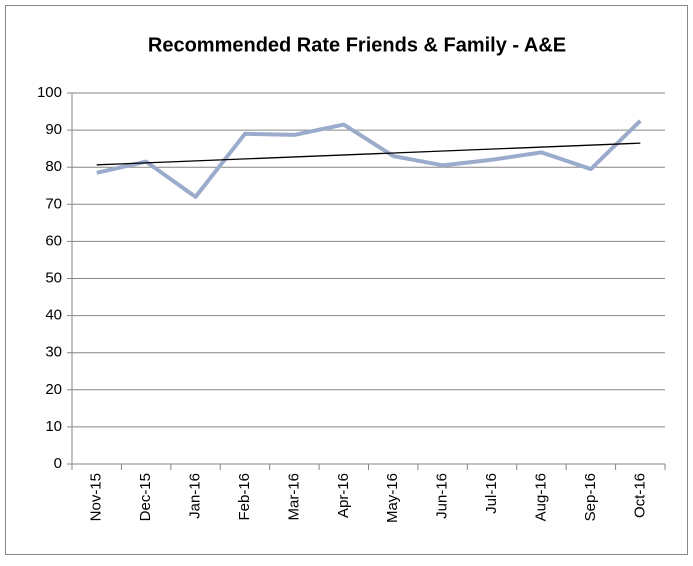 This screenshot has height=566, width=693. What do you see at coordinates (293, 497) in the screenshot?
I see `x-tick-label: Mar-16` at bounding box center [293, 497].